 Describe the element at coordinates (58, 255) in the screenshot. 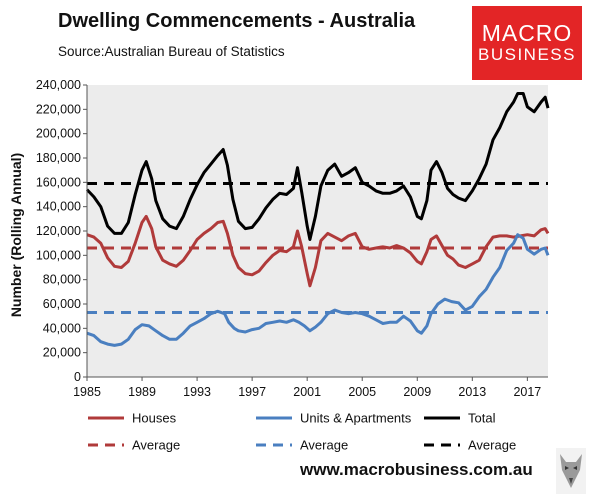

I see `y-tick-label: 100,000` at that location.